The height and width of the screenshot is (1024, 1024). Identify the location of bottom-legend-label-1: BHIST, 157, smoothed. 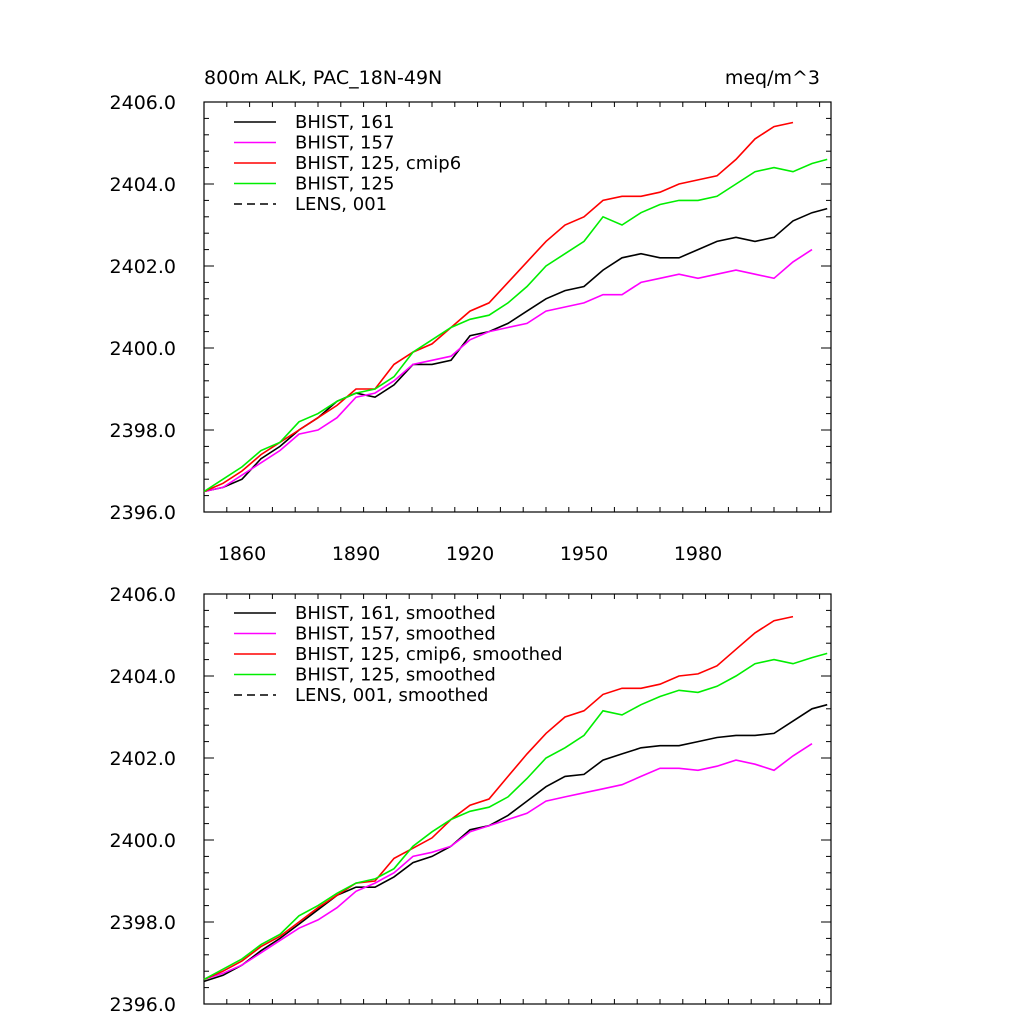
(395, 634).